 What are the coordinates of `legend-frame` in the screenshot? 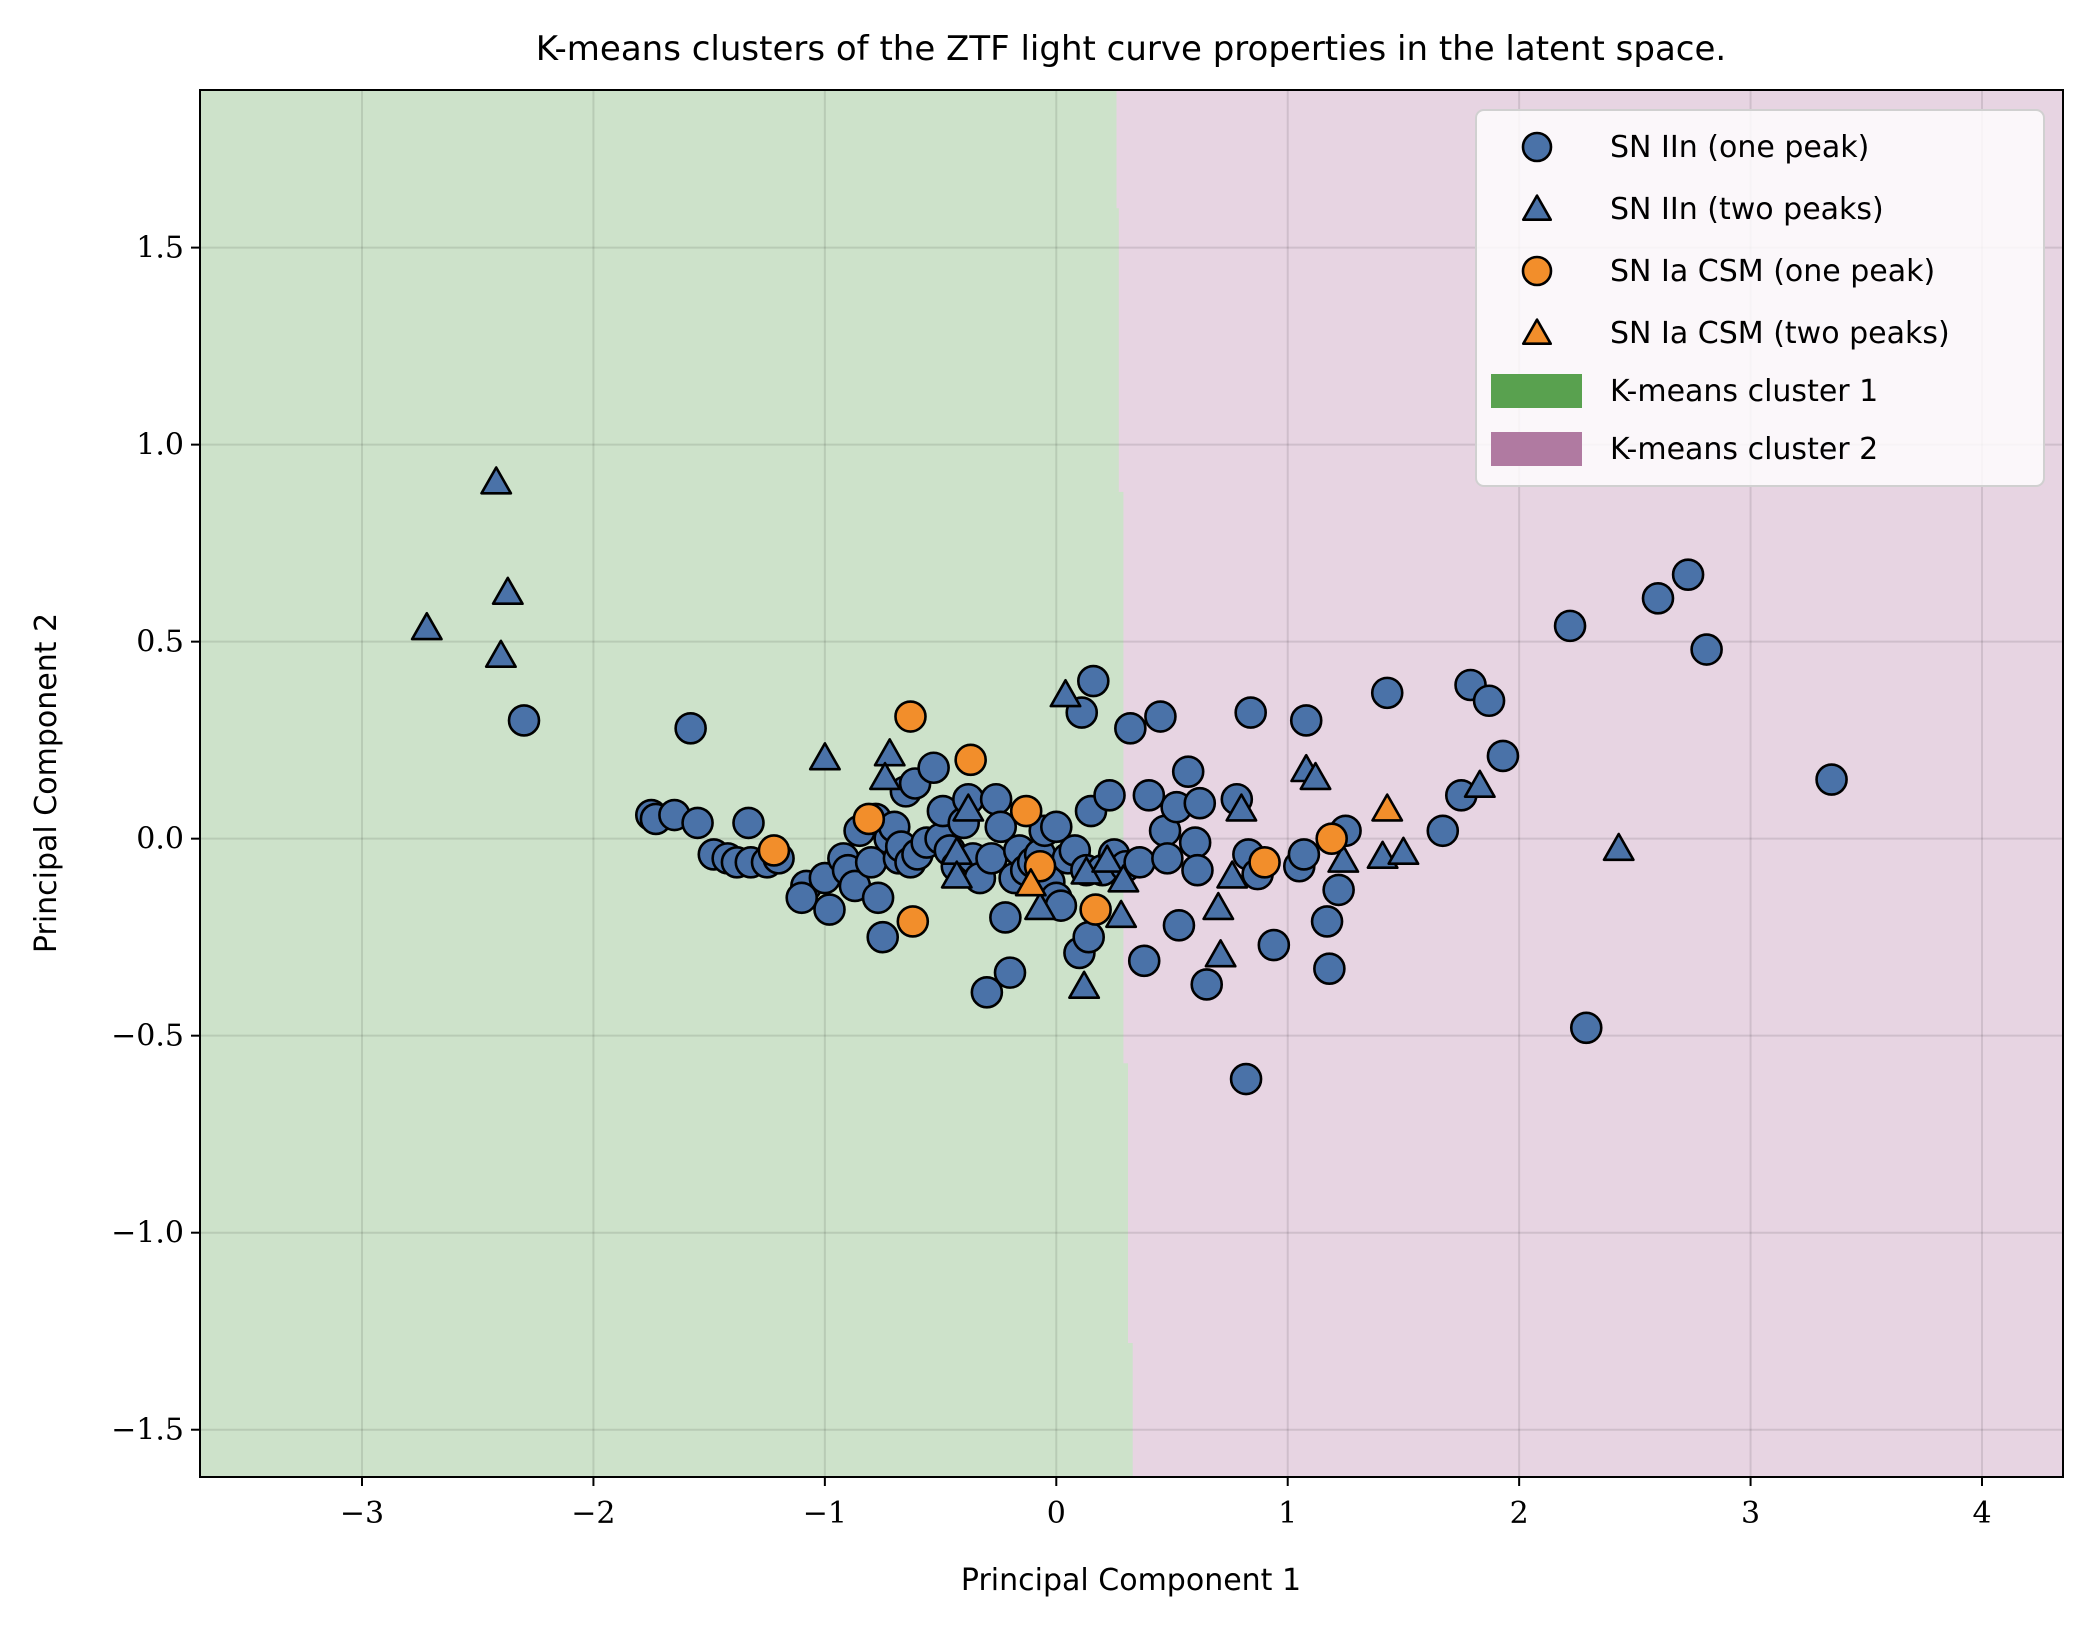 It's located at (1760, 298).